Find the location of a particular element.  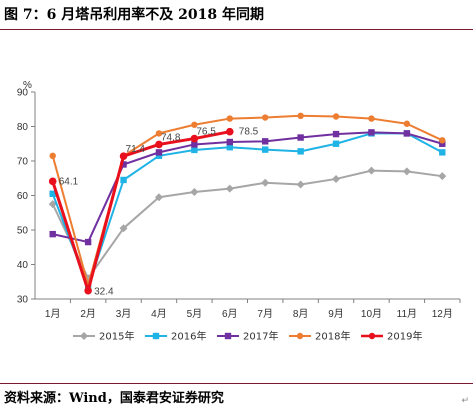

legend-item: 2018年 is located at coordinates (319, 336).